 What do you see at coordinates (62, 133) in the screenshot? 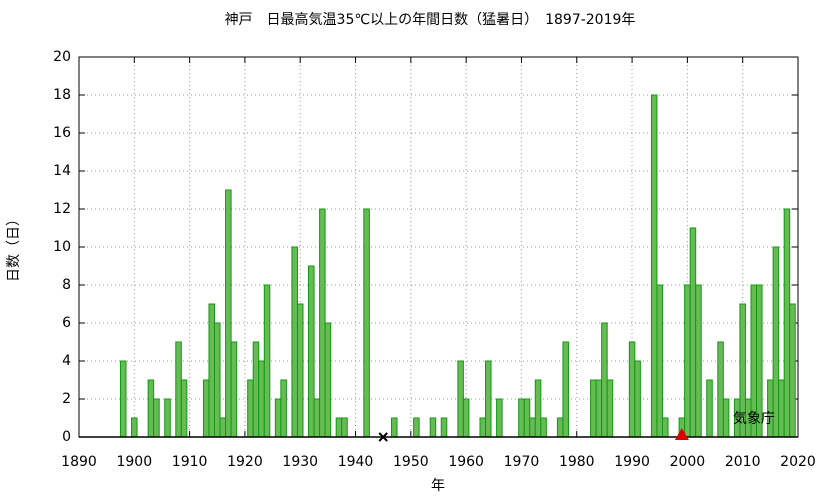
I see `y-tick-label: 16` at bounding box center [62, 133].